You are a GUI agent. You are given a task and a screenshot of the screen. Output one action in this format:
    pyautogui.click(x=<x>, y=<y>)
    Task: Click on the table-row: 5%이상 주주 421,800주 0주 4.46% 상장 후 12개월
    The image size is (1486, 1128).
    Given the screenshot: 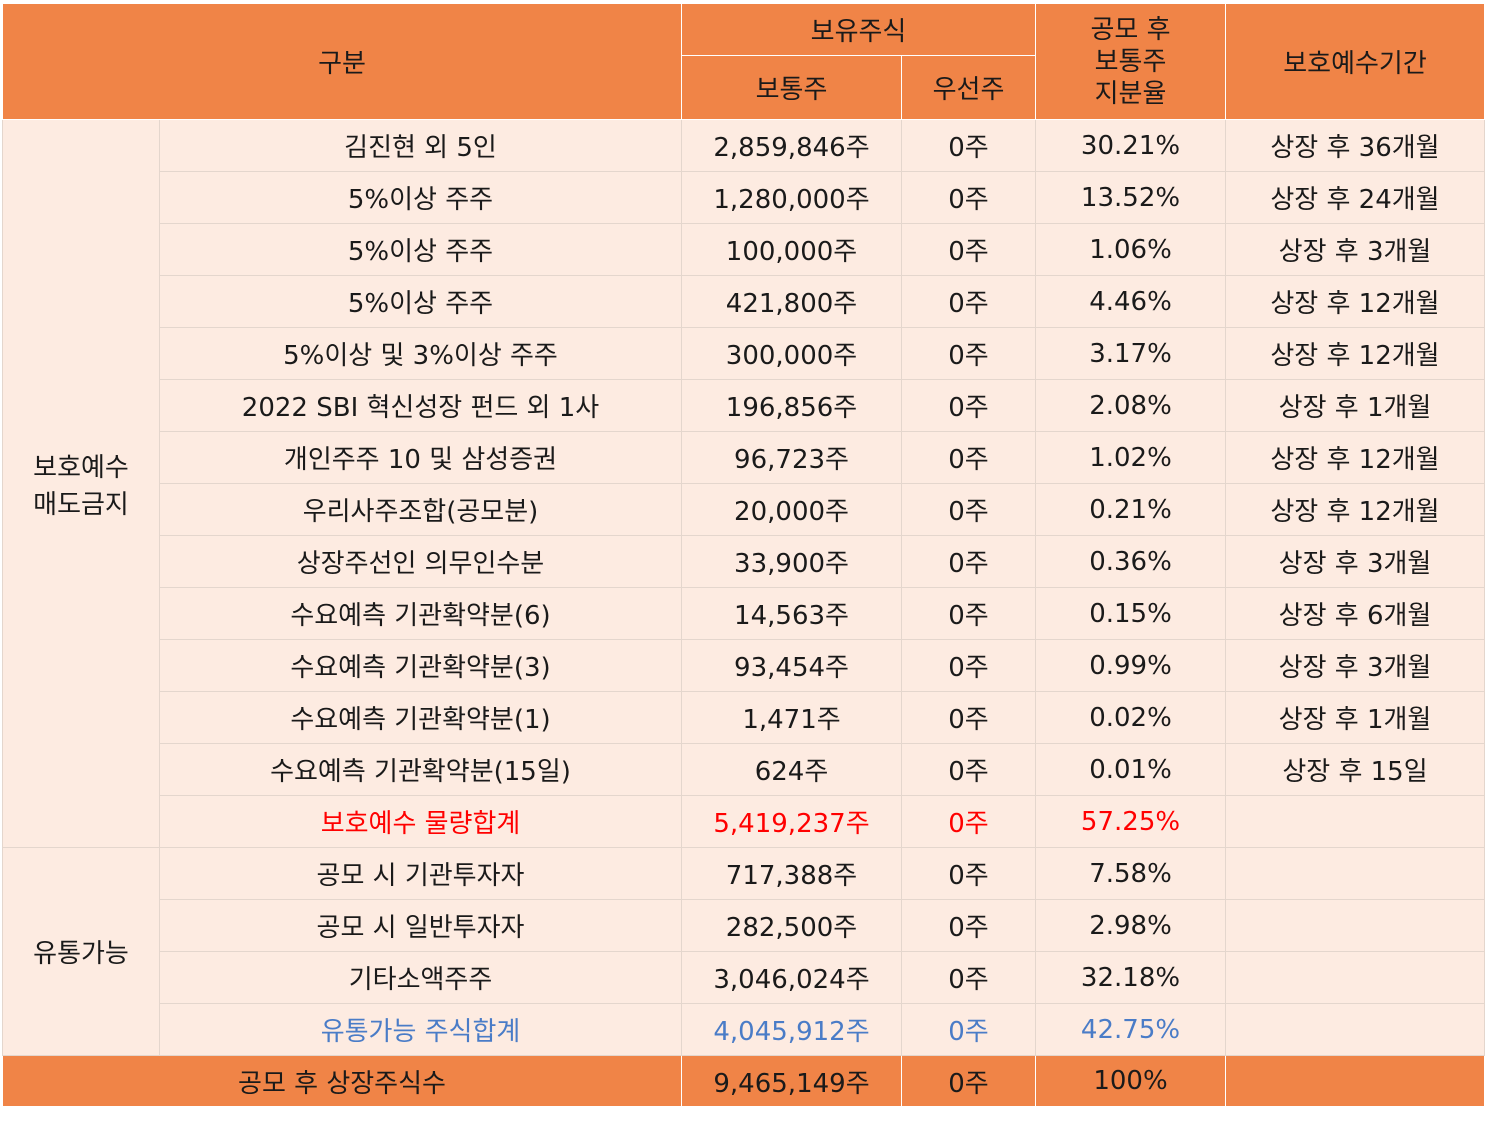 What is the action you would take?
    pyautogui.click(x=744, y=301)
    